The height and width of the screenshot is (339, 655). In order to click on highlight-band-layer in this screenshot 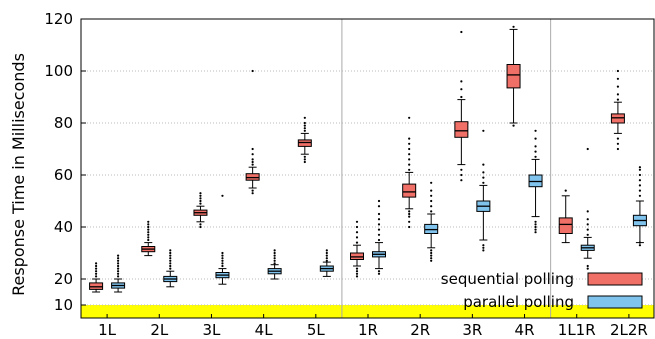, I will do `click(367, 311)`.